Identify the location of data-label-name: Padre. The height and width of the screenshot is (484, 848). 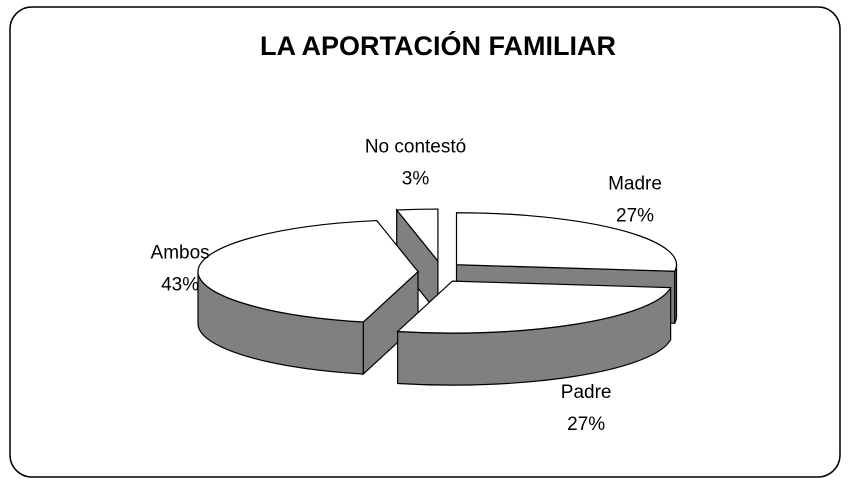
(586, 392).